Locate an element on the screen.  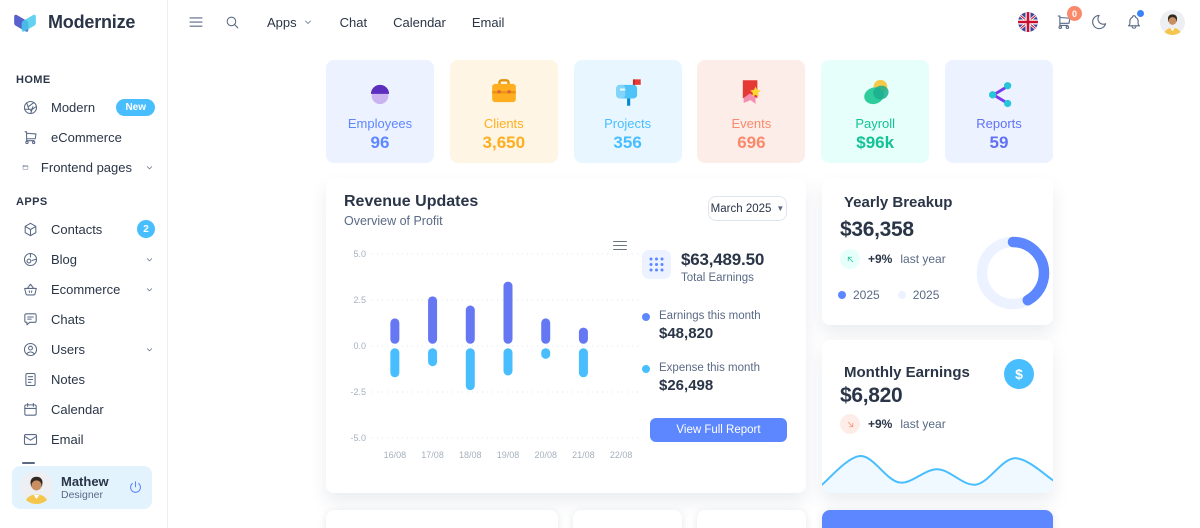
revenue-title: Revenue Updates is located at coordinates (411, 201).